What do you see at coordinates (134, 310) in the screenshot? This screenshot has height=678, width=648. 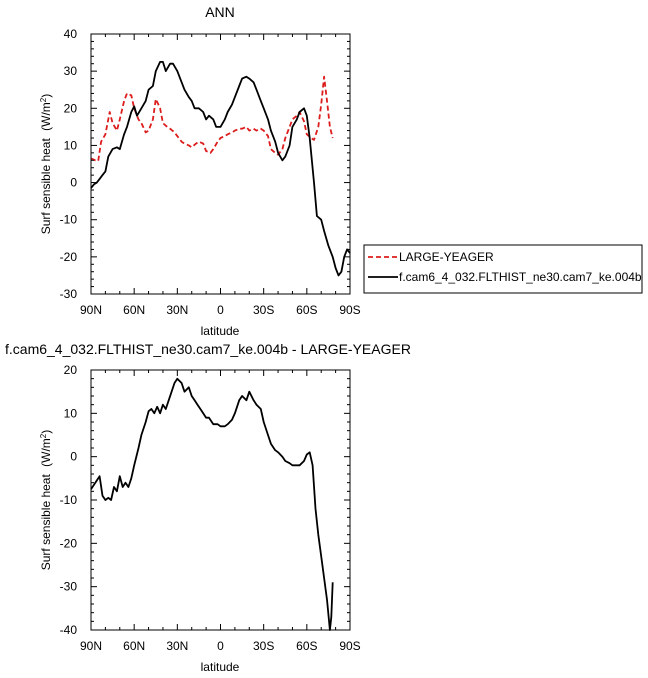 I see `top-xtick-label: 60N` at bounding box center [134, 310].